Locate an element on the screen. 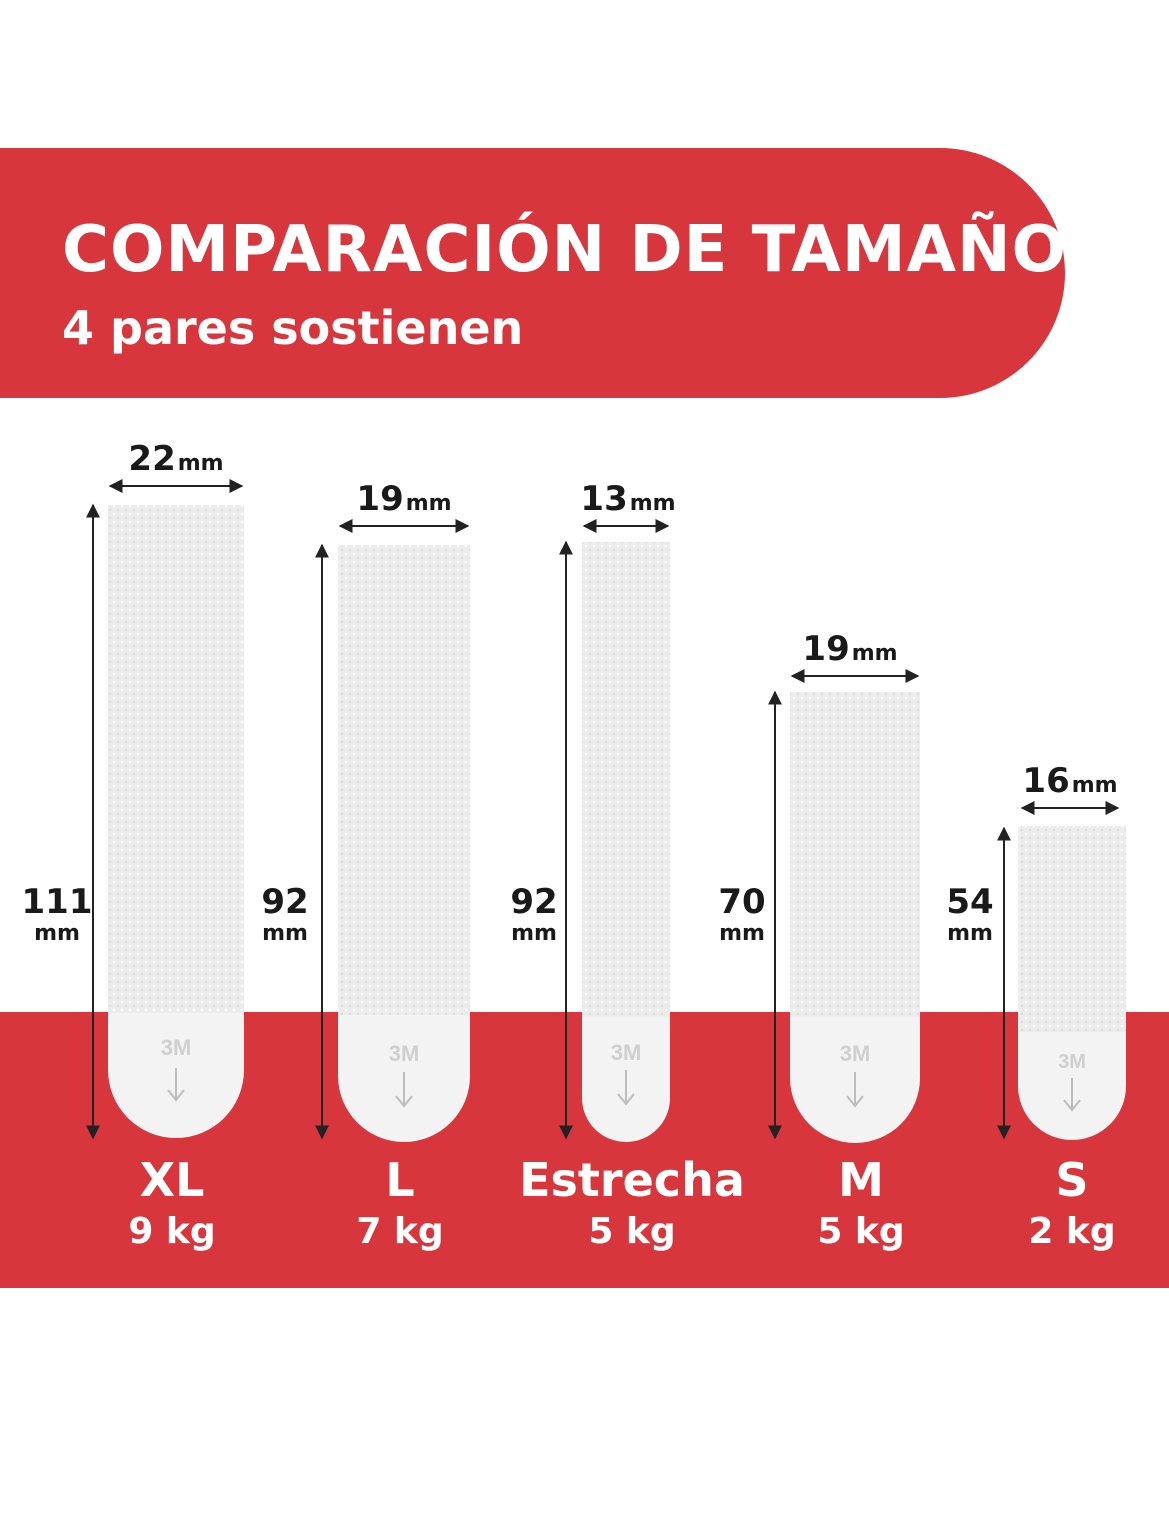 Image resolution: width=1169 pixels, height=1532 pixels. strip-l: 3M is located at coordinates (392, 830).